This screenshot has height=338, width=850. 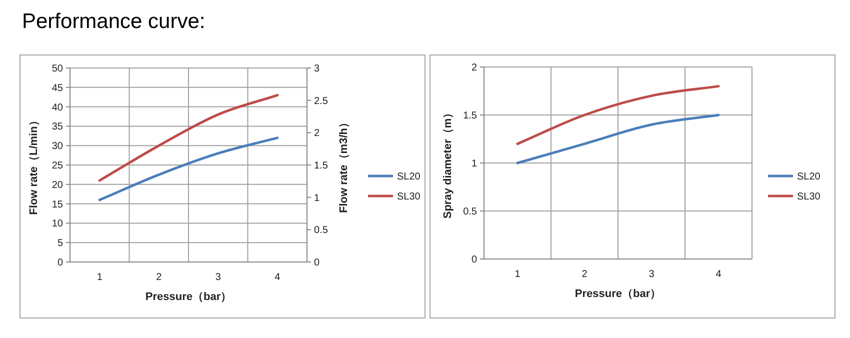 What do you see at coordinates (58, 69) in the screenshot?
I see `y-tick-label: 50` at bounding box center [58, 69].